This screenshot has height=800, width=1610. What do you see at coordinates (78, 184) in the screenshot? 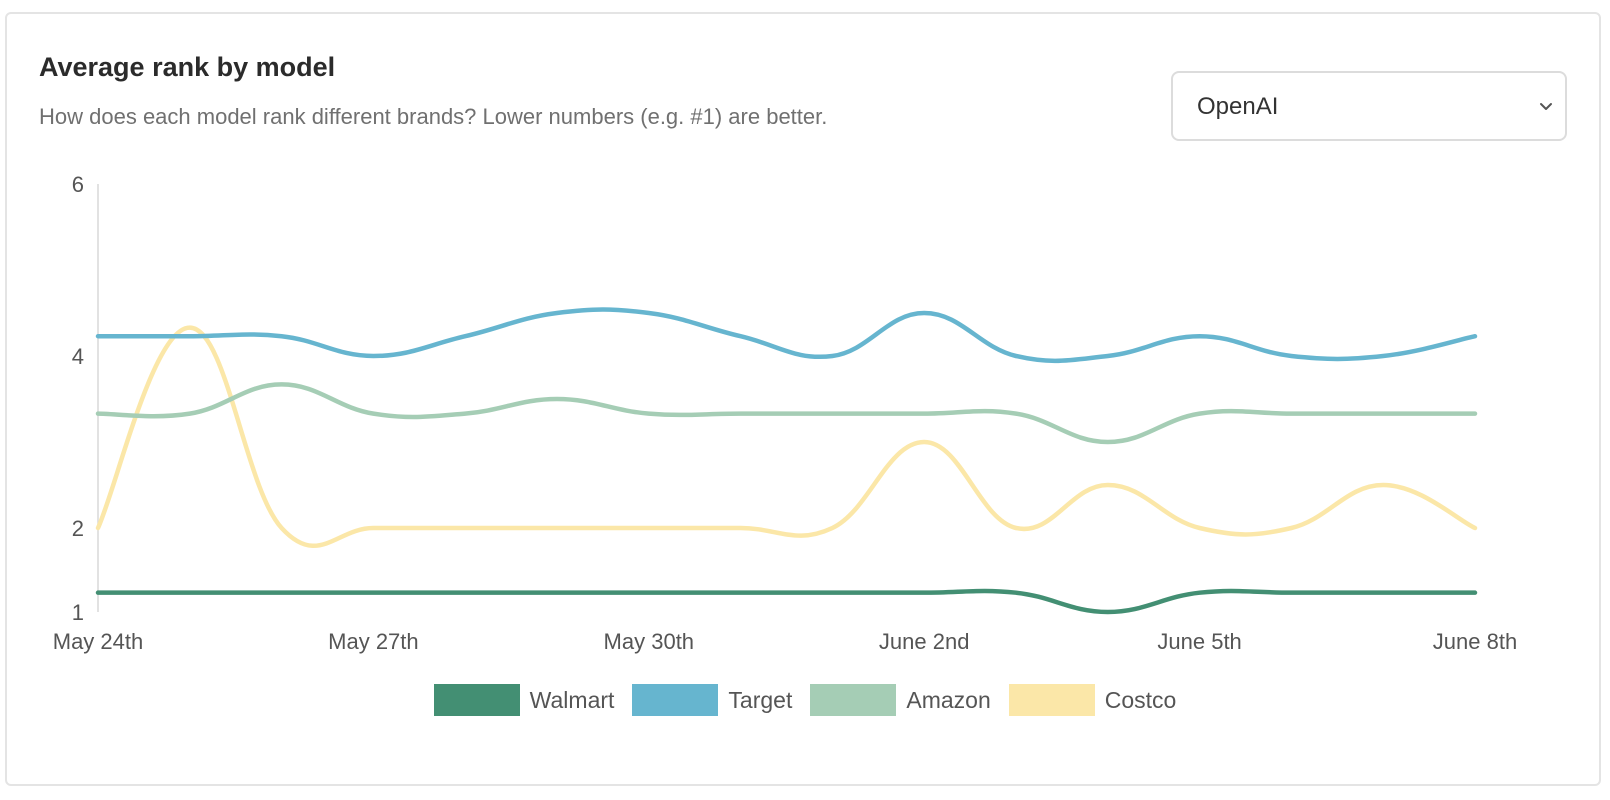
I see `y-tick-label: 6` at bounding box center [78, 184].